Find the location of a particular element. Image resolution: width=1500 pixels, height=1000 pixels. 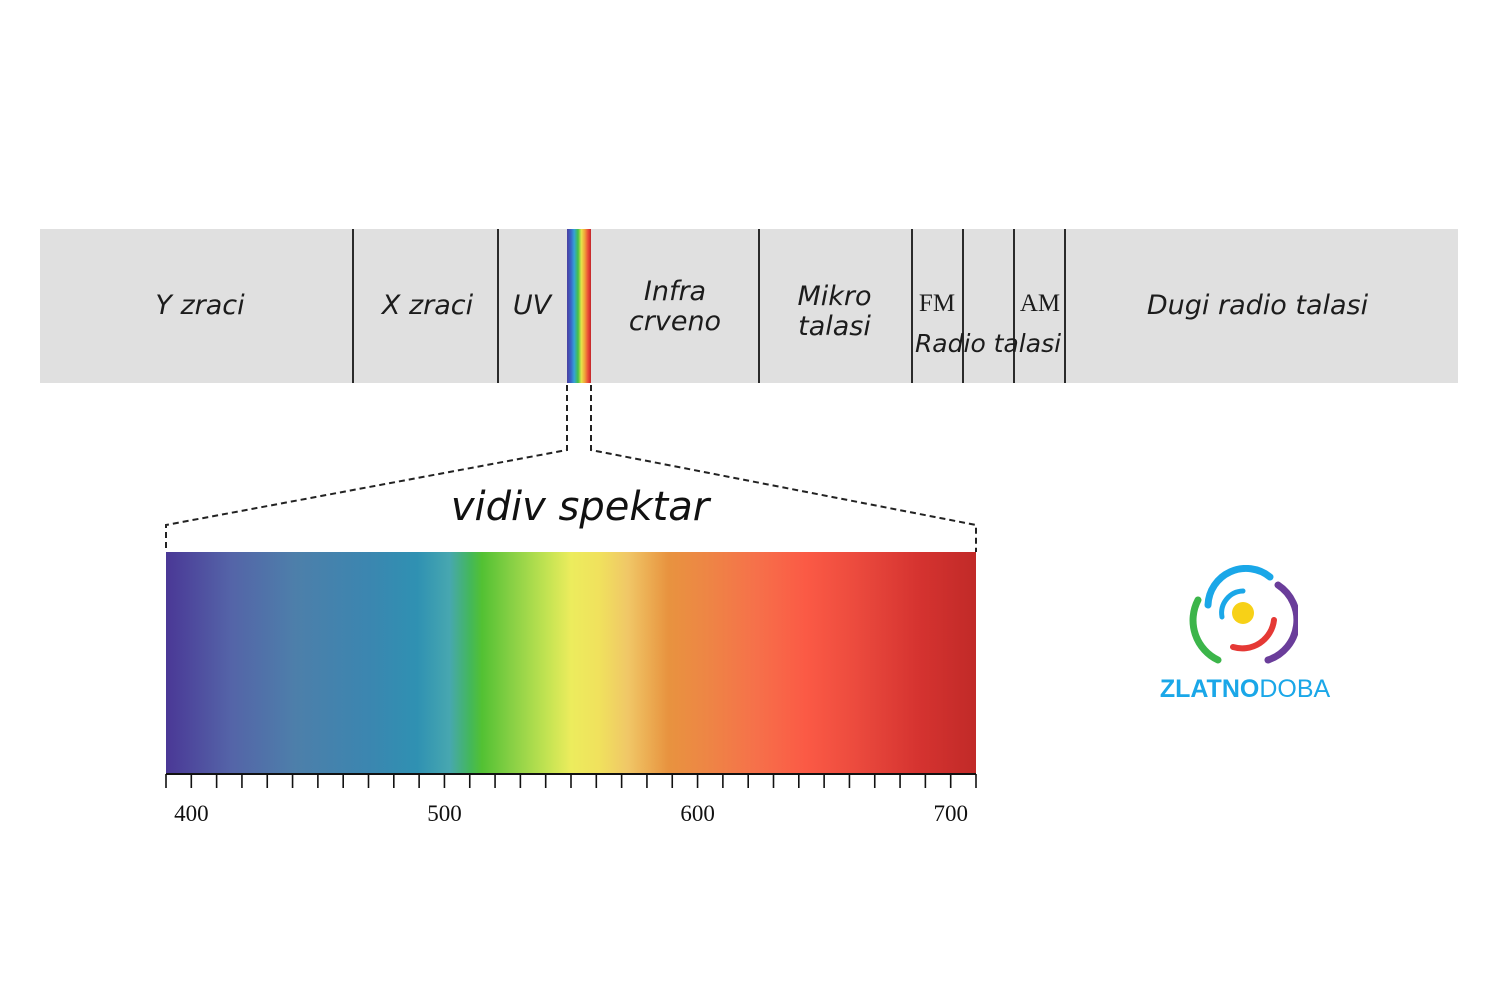

logo-arc-blue is located at coordinates (1239, 587).